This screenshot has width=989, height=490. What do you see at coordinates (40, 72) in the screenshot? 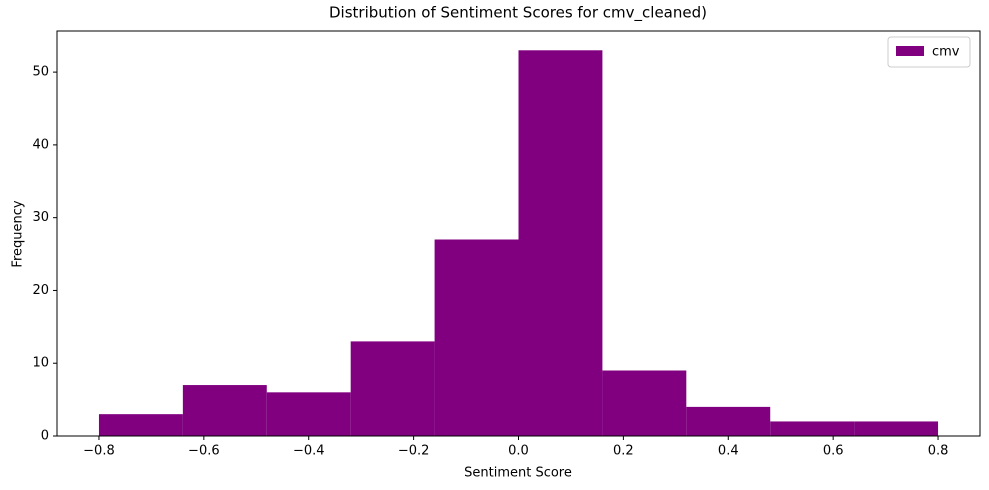
I see `y-tick-label: 50` at bounding box center [40, 72].